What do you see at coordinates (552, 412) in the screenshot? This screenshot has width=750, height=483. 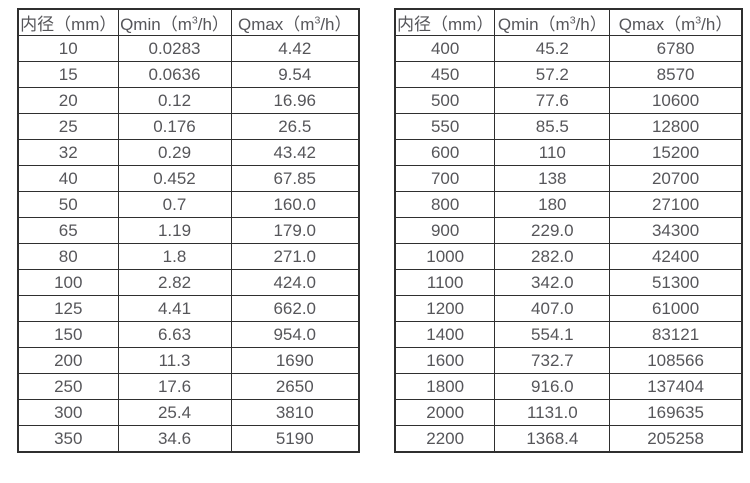 I see `qmin-cell: 1131.0` at bounding box center [552, 412].